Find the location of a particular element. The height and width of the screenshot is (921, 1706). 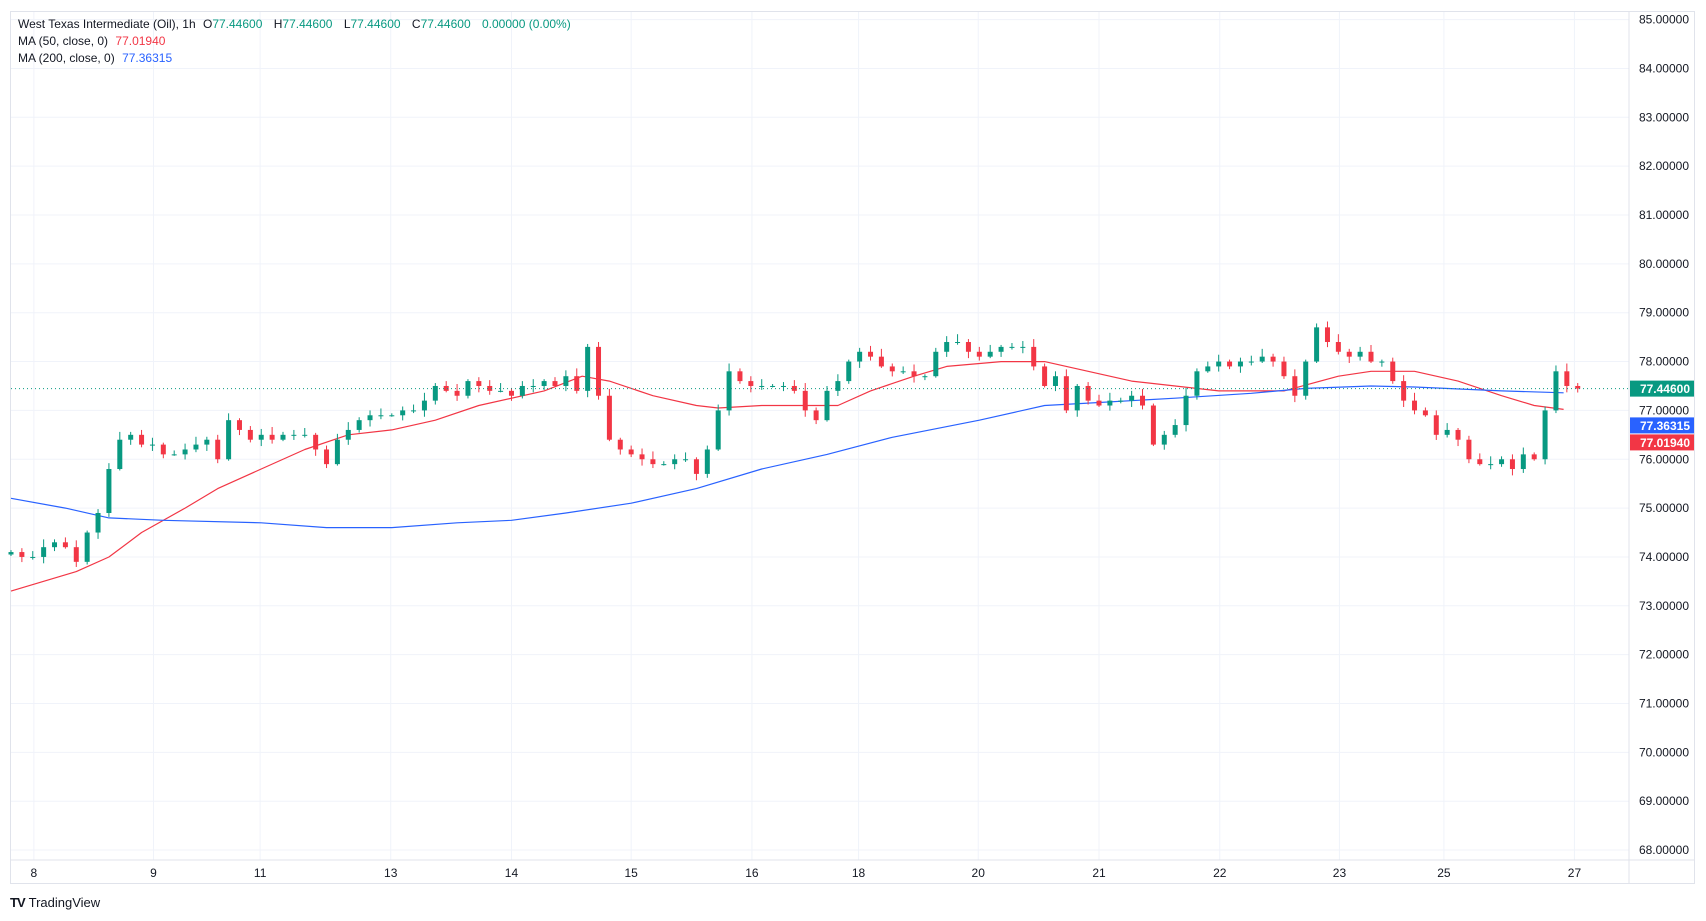

tradingview-logo: TV TradingView is located at coordinates (55, 902).